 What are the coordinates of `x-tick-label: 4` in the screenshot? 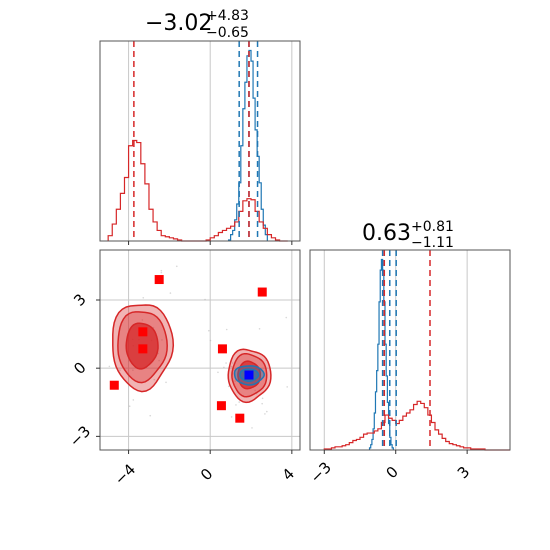 It's located at (288, 474).